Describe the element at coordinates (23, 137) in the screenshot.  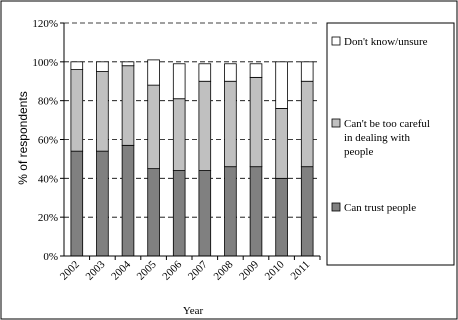
I see `y-axis-label: % of respondents` at that location.